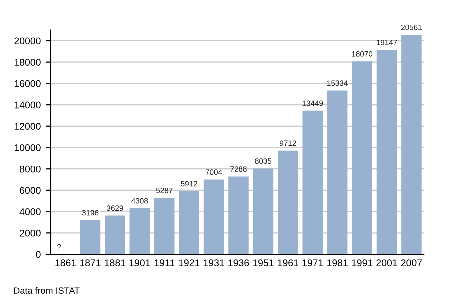 This screenshot has width=455, height=303. What do you see at coordinates (164, 263) in the screenshot?
I see `x-tick-label: 1911` at bounding box center [164, 263].